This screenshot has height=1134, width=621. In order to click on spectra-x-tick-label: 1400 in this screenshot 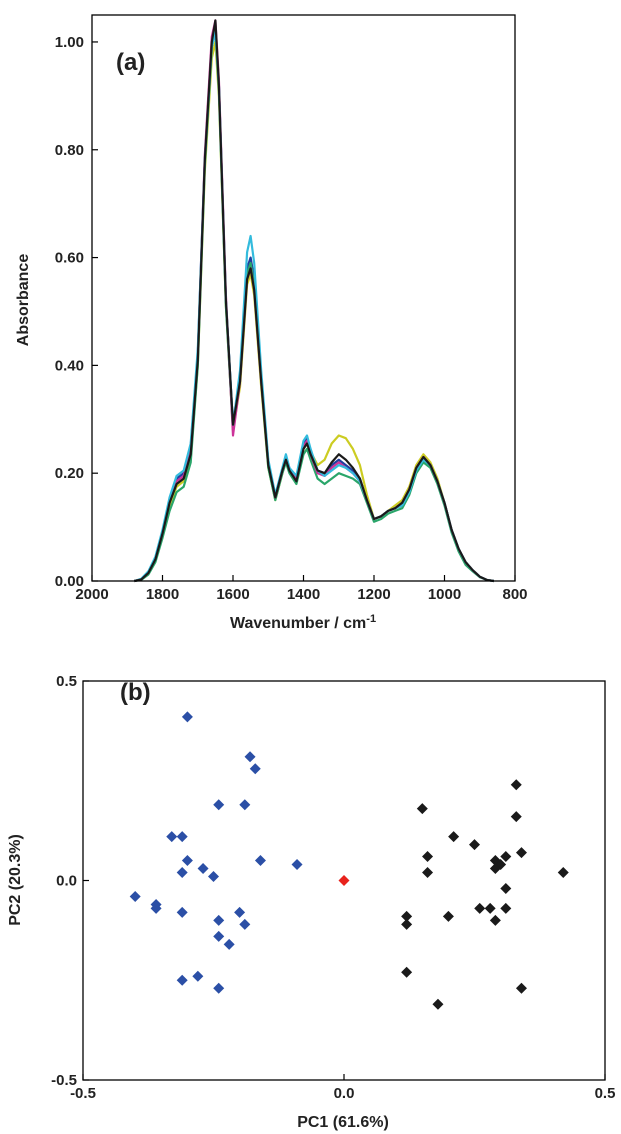, I will do `click(303, 594)`.